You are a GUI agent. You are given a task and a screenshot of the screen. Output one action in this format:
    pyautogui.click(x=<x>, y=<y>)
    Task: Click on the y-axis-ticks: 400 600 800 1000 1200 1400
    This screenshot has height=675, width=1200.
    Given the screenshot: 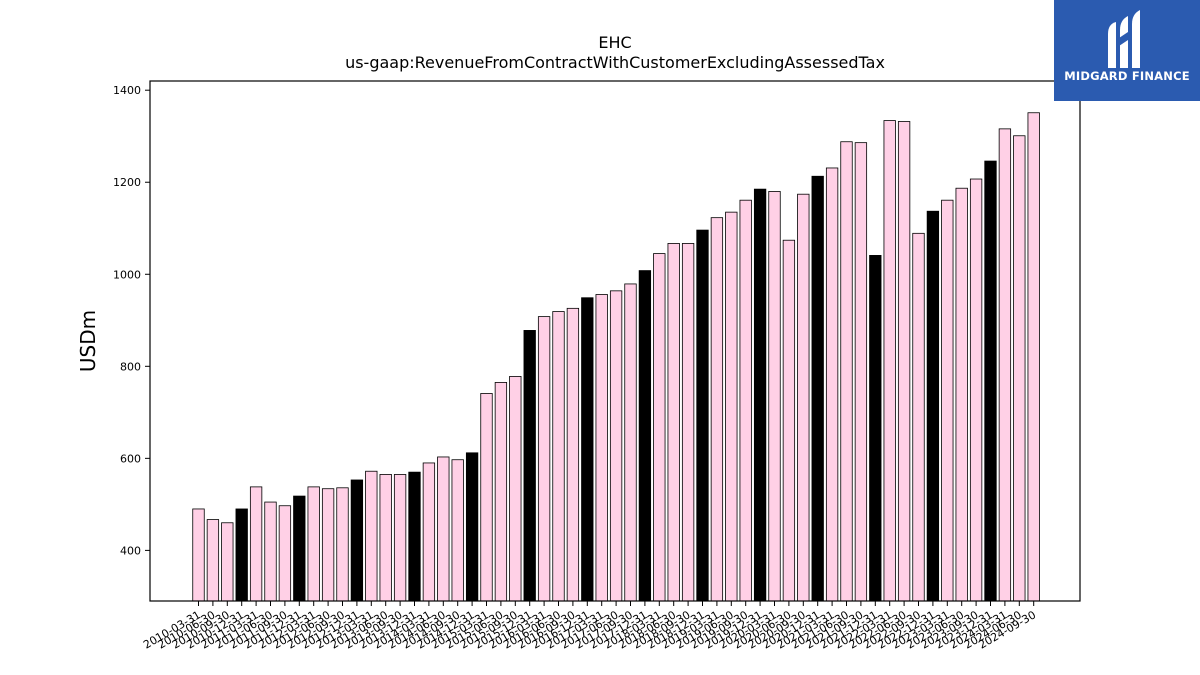 What is the action you would take?
    pyautogui.click(x=131, y=320)
    